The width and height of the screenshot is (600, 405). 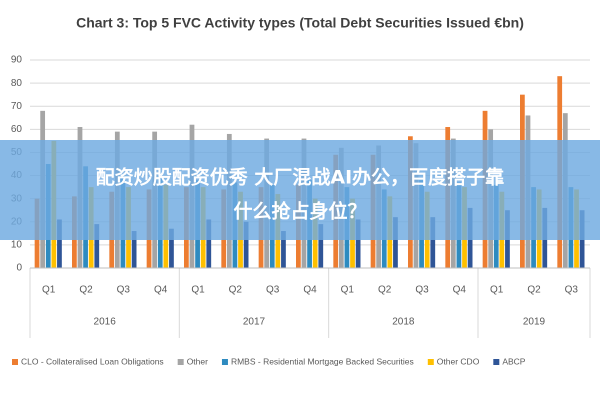 What do you see at coordinates (17, 245) in the screenshot?
I see `y-tick-label: 10` at bounding box center [17, 245].